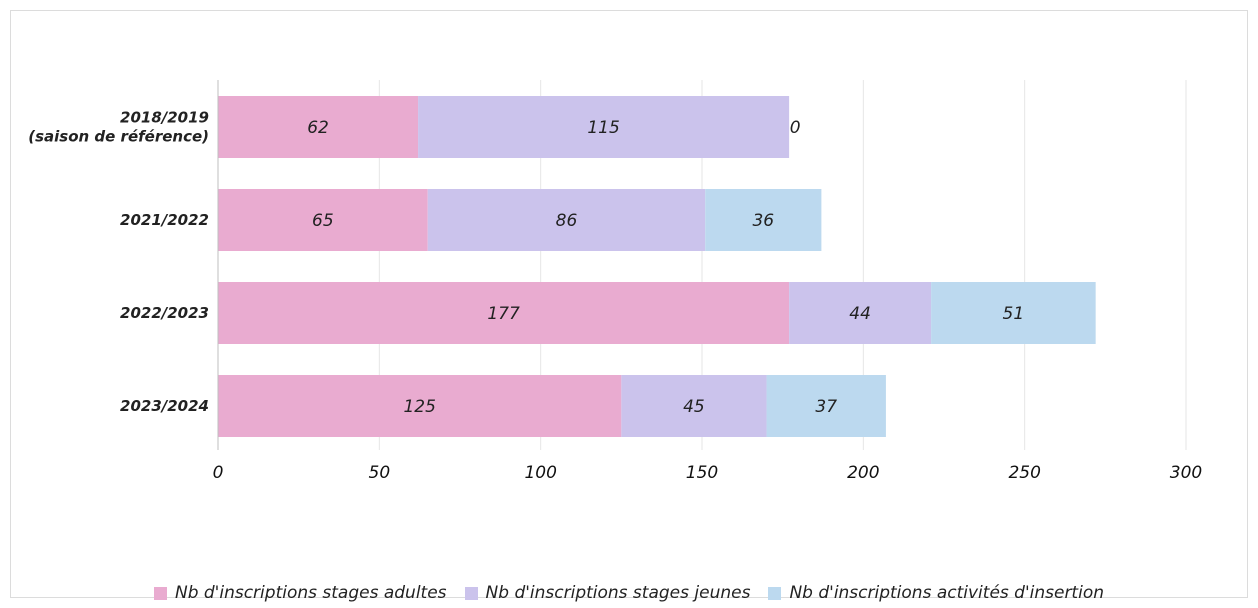  Describe the element at coordinates (540, 473) in the screenshot. I see `x-tick-label: 100` at that location.